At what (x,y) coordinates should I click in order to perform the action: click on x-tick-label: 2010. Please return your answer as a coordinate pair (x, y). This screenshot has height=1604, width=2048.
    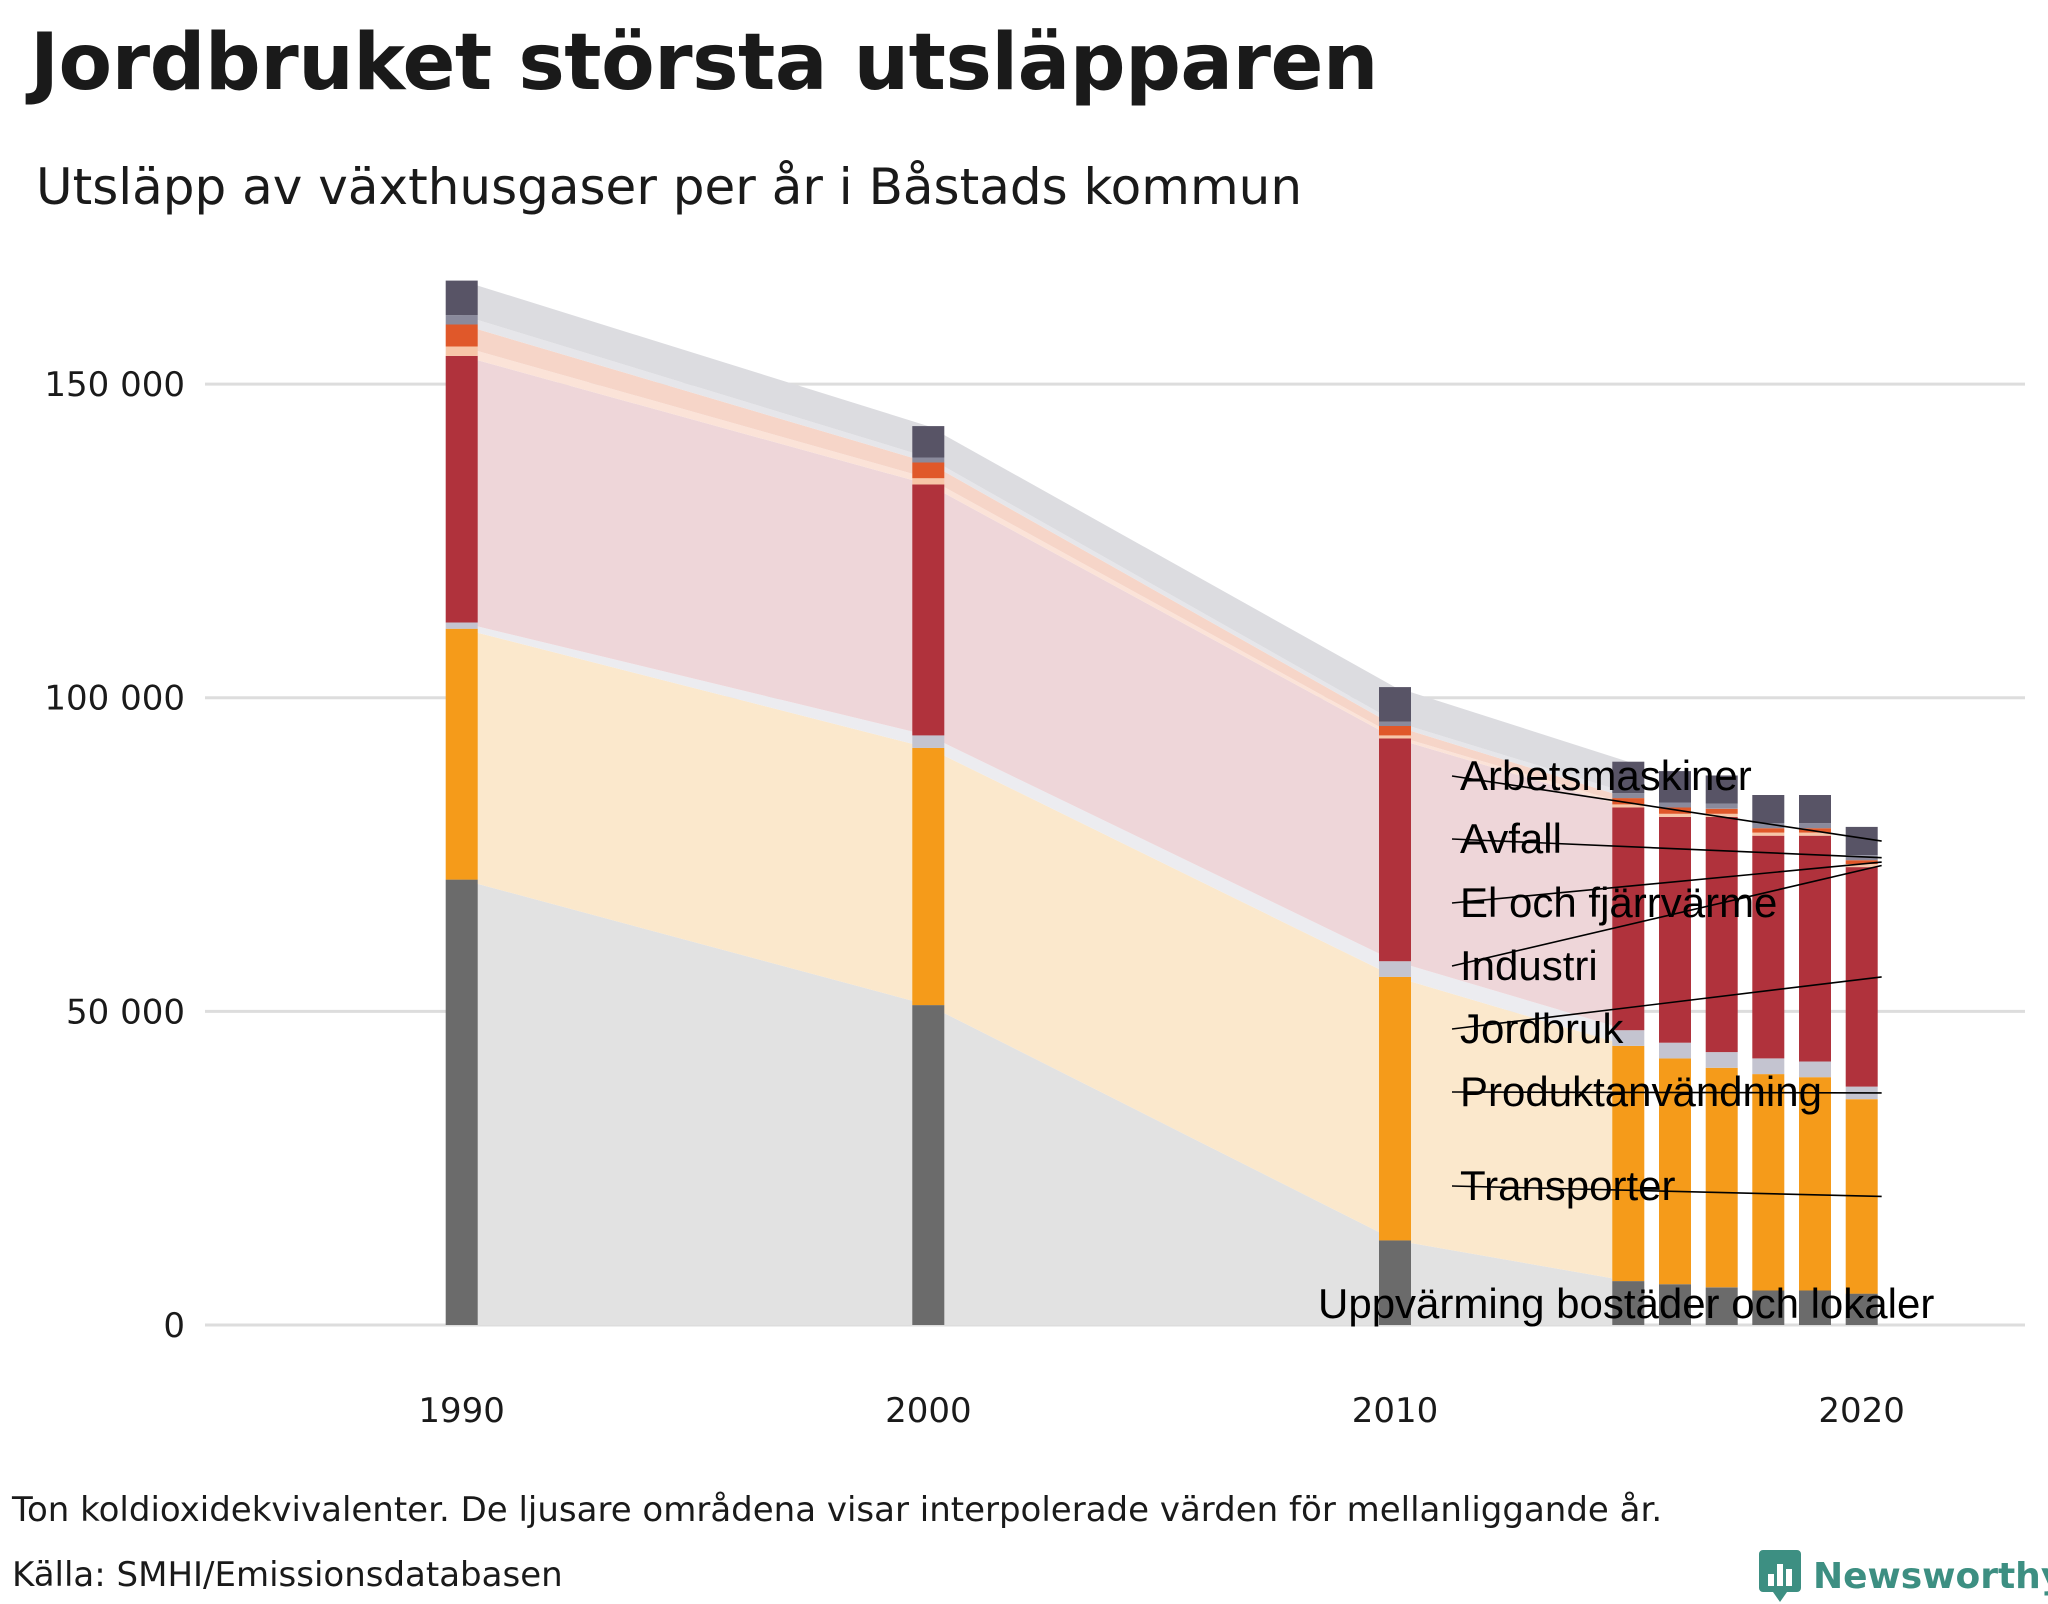
    Looking at the image, I should click on (1395, 1411).